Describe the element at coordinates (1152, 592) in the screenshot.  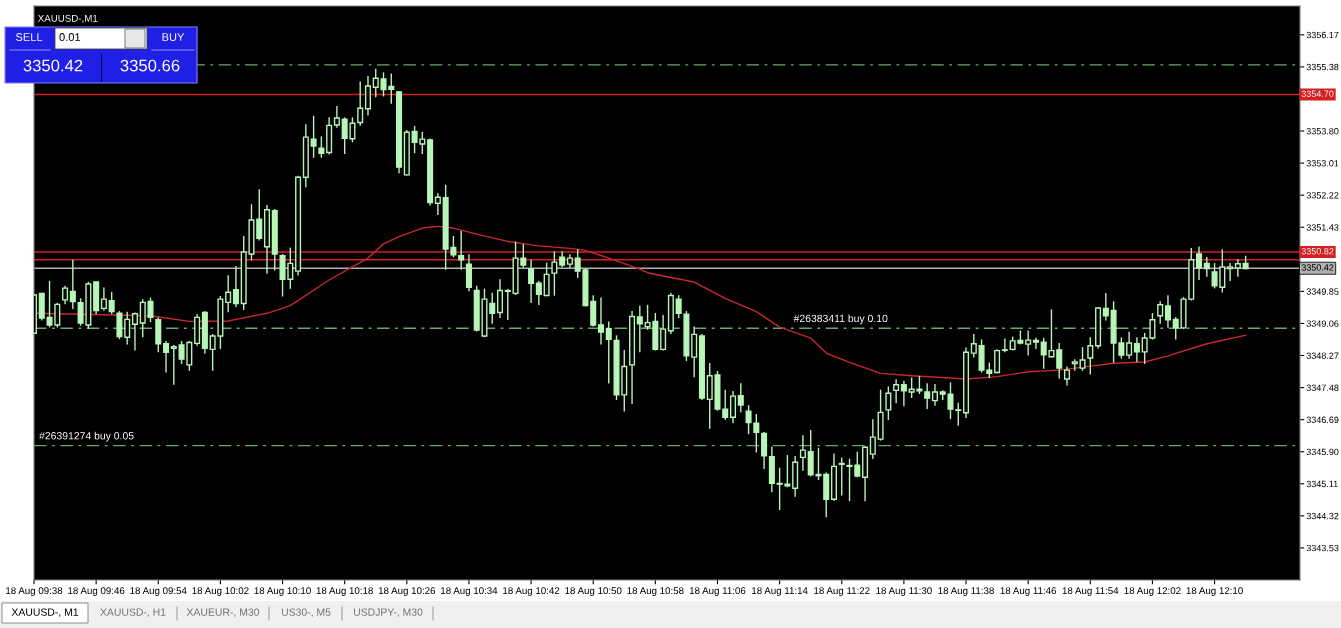
I see `x-tick-label: 18 Aug 12:02` at that location.